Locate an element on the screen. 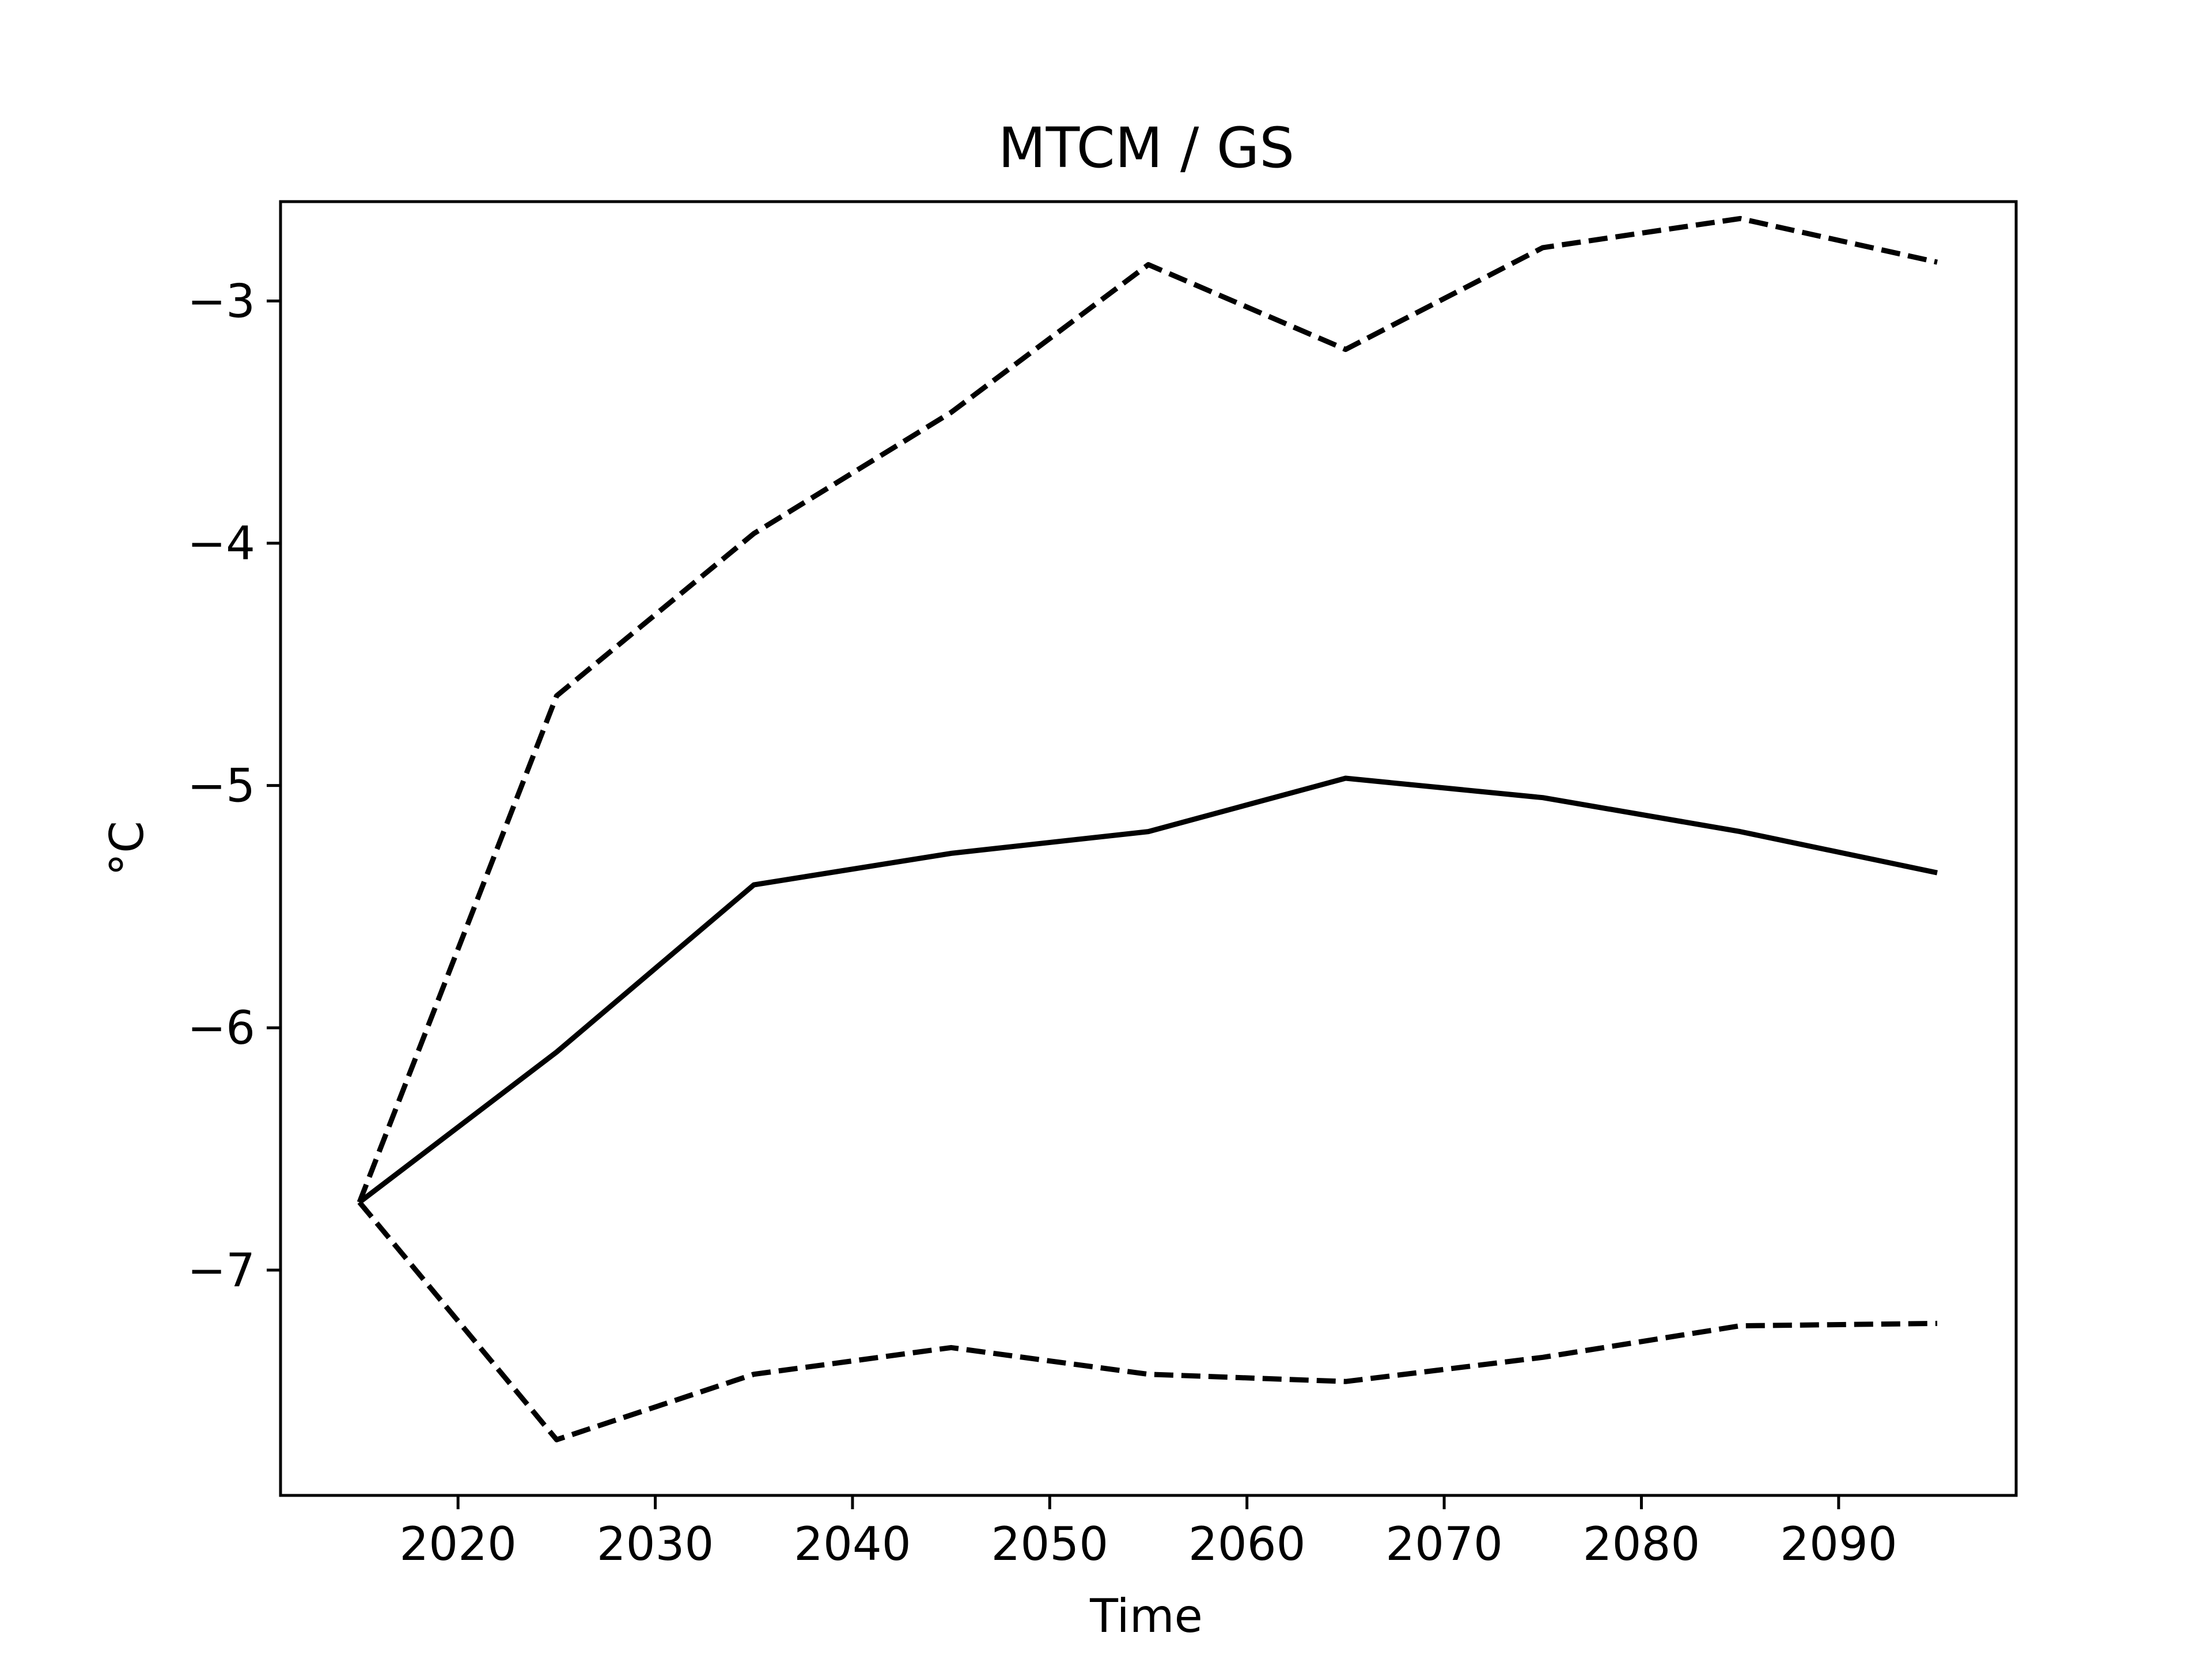  x-axis-ticks: 2020 2030 2040 2050 2060 2070 2080 2090 is located at coordinates (1148, 1533).